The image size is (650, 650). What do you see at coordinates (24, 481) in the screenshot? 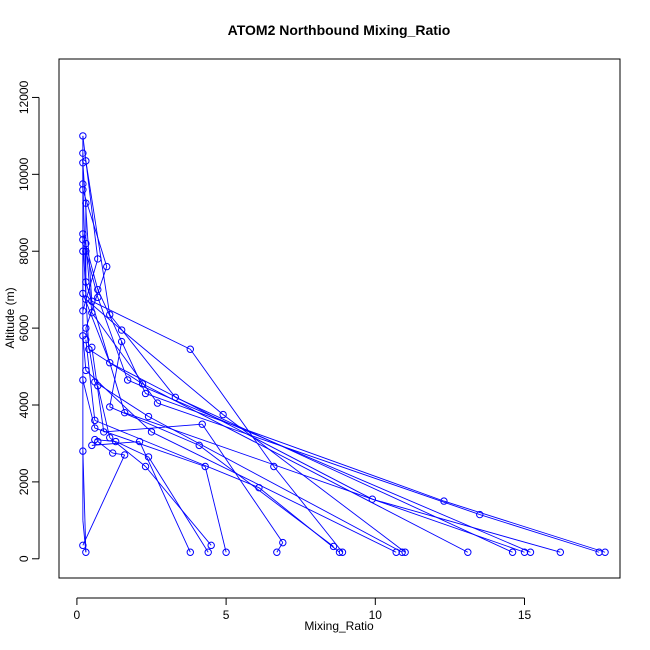
I see `y-tick-label: 2000` at bounding box center [24, 481].